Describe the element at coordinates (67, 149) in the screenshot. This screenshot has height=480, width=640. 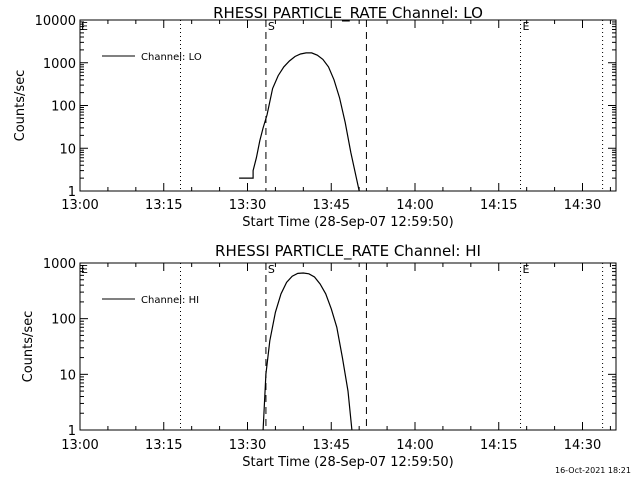
I see `panel1-y-tick-label: 10` at that location.